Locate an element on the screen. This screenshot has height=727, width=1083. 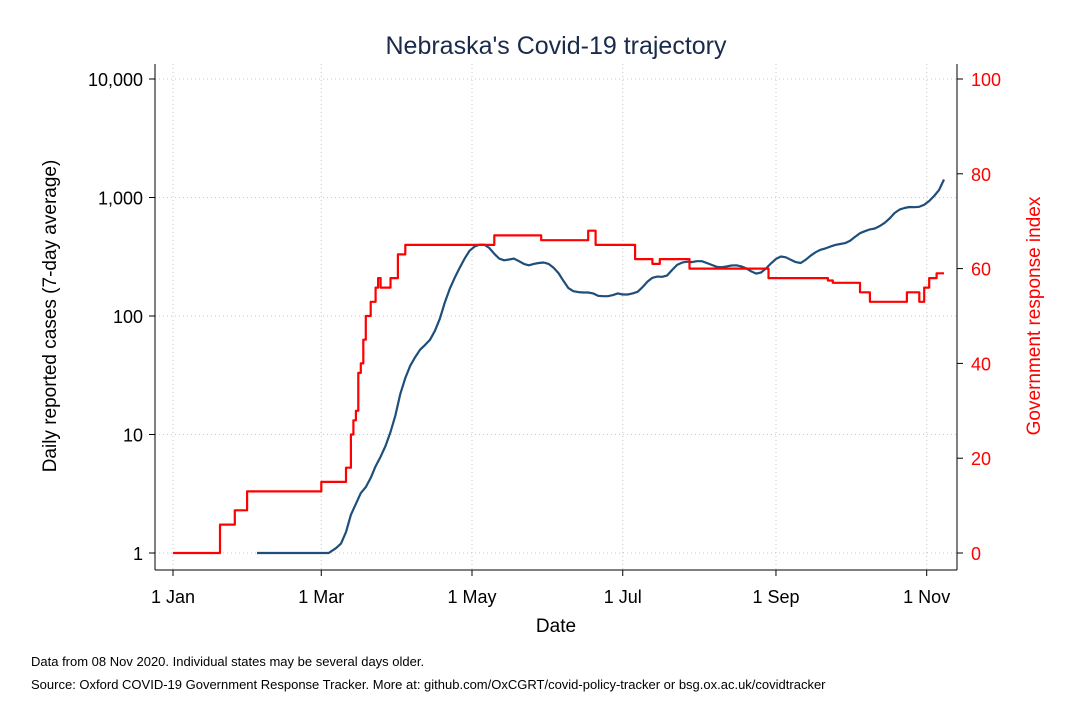
y-tick-label-right: 40 is located at coordinates (981, 364).